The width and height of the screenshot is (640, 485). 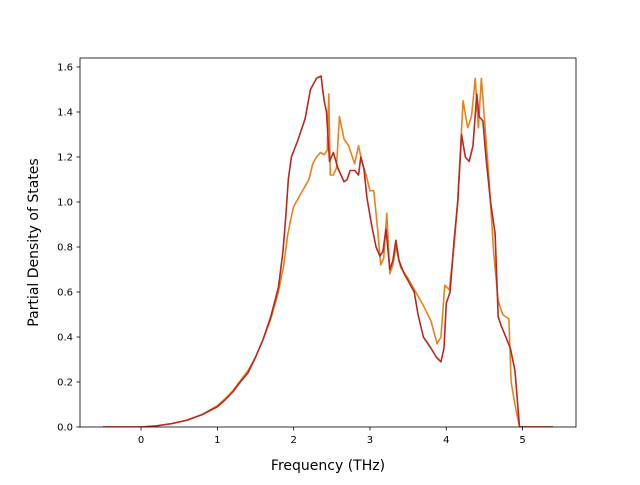 What do you see at coordinates (293, 440) in the screenshot?
I see `x-tick-label: 2` at bounding box center [293, 440].